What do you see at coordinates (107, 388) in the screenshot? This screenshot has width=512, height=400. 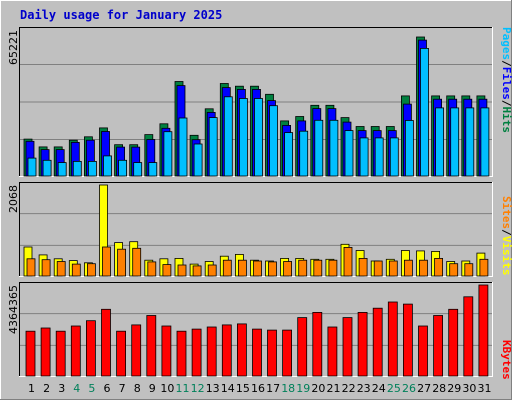 I see `x-tick-label-day-6: 6` at bounding box center [107, 388].